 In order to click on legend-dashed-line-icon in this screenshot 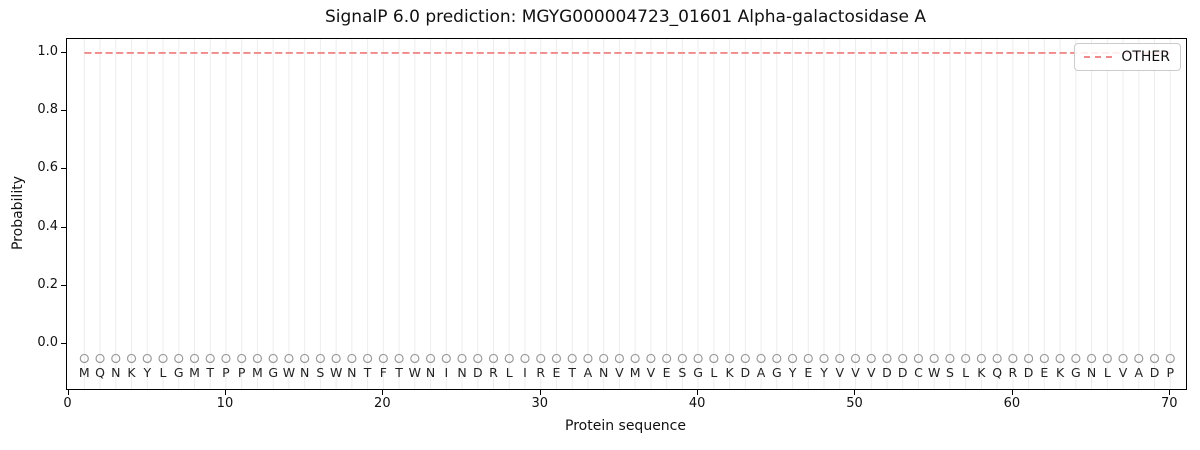, I will do `click(1098, 57)`.